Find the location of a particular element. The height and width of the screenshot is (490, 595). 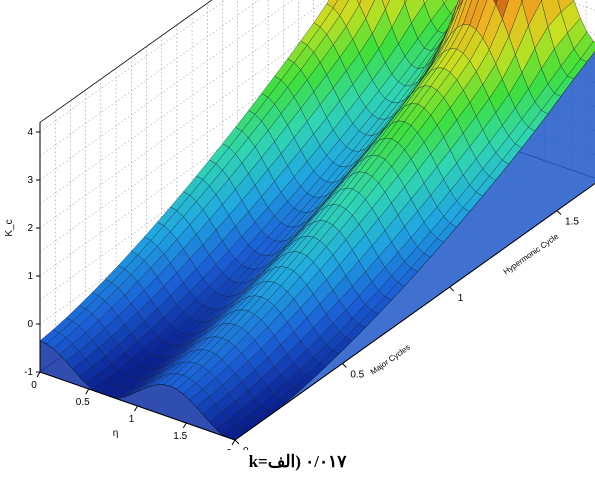

z-tick-label: 3 is located at coordinates (30, 180).